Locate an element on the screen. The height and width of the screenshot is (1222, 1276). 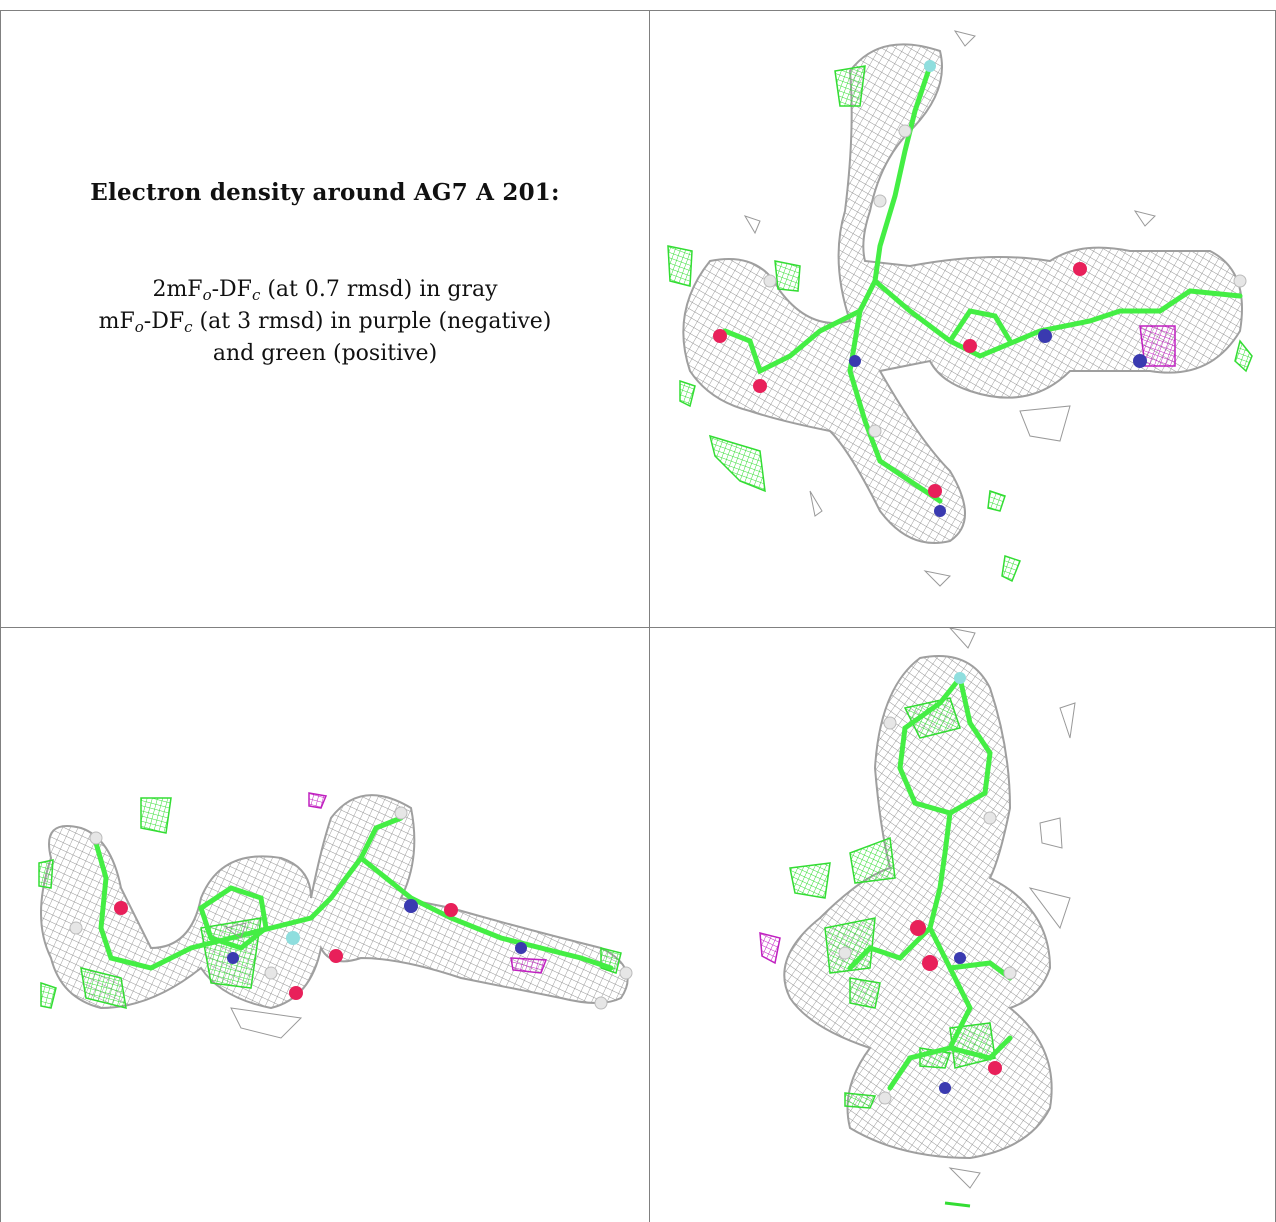
caption-heading: Electron density around AG7 A 201: is located at coordinates (325, 192).